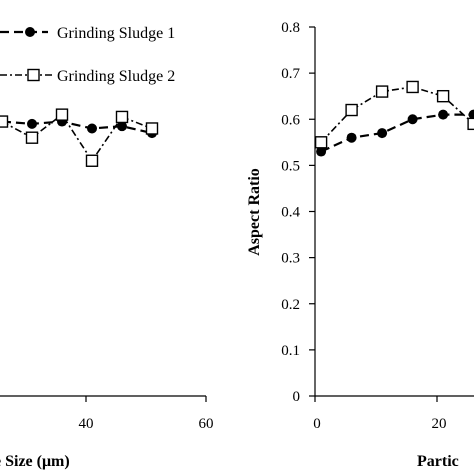 This screenshot has height=474, width=474. I want to click on right-y-tick-label-3: 0.3, so click(290, 259).